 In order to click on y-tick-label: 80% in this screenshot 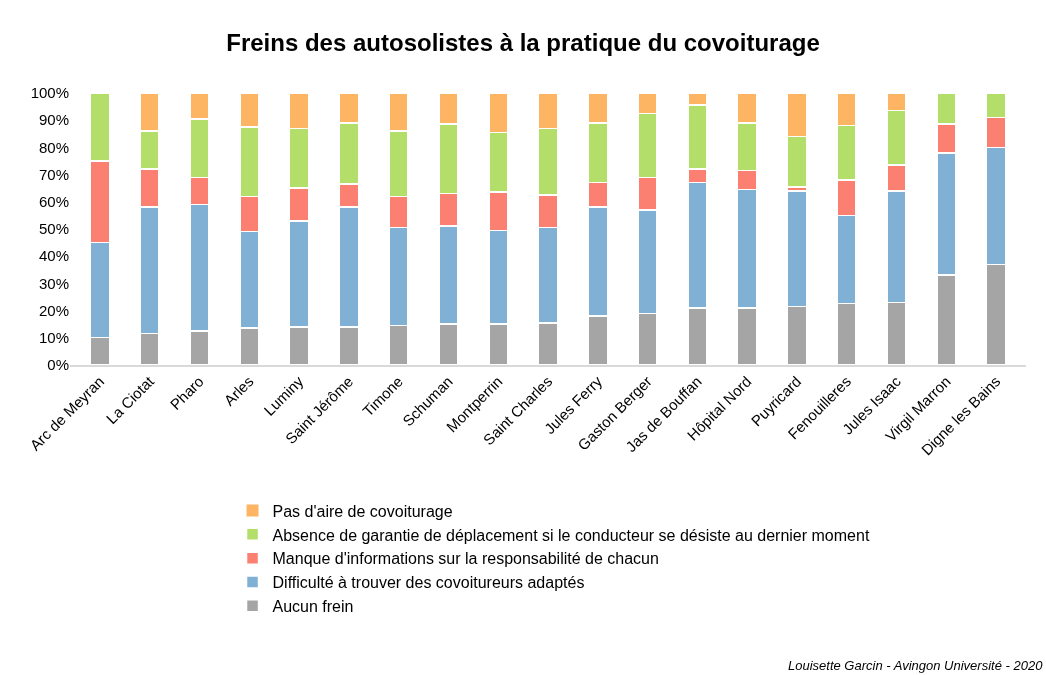, I will do `click(53, 147)`.